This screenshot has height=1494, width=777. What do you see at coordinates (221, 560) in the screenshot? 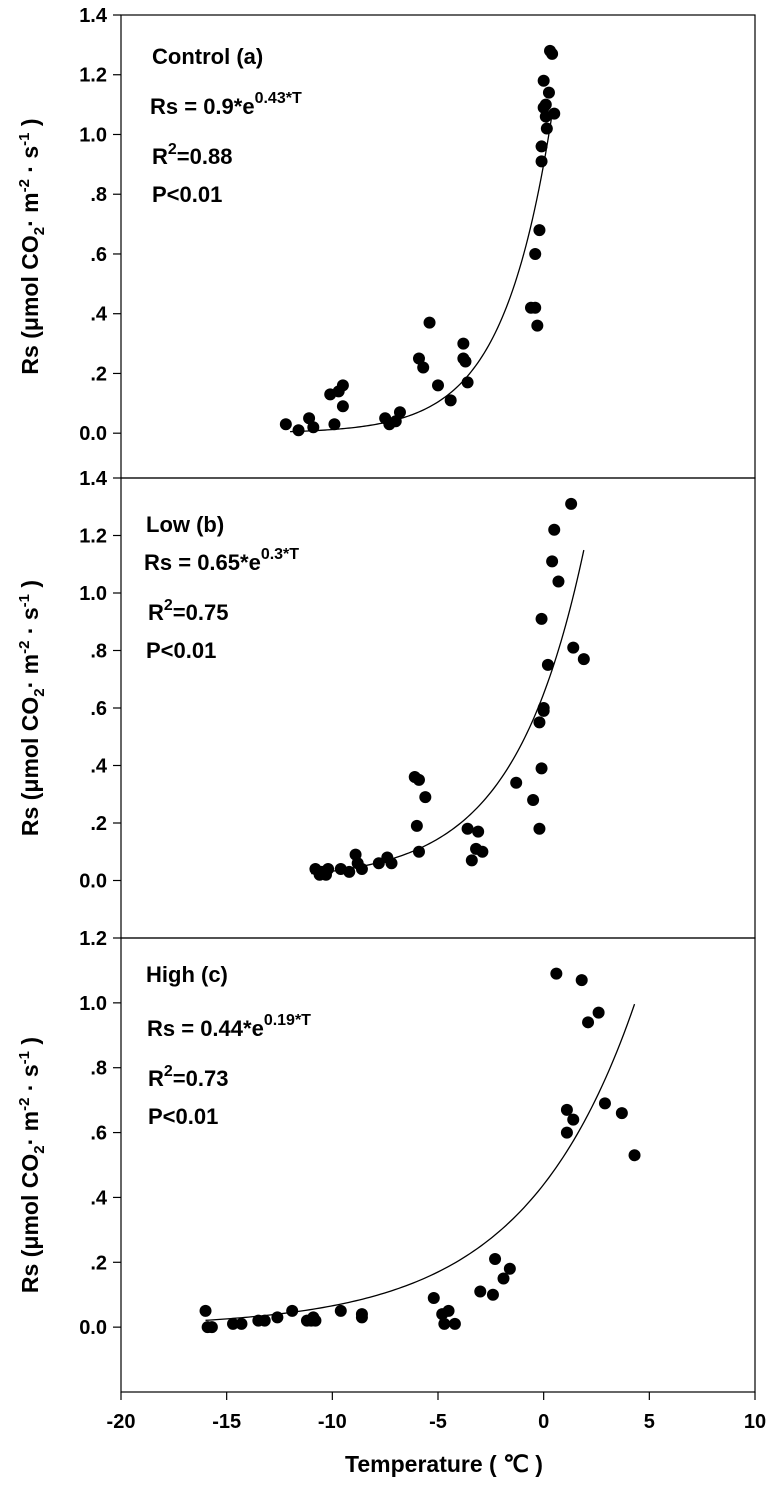
I see `regression-equation: Rs = 0.65*e0.3*T` at bounding box center [221, 560].